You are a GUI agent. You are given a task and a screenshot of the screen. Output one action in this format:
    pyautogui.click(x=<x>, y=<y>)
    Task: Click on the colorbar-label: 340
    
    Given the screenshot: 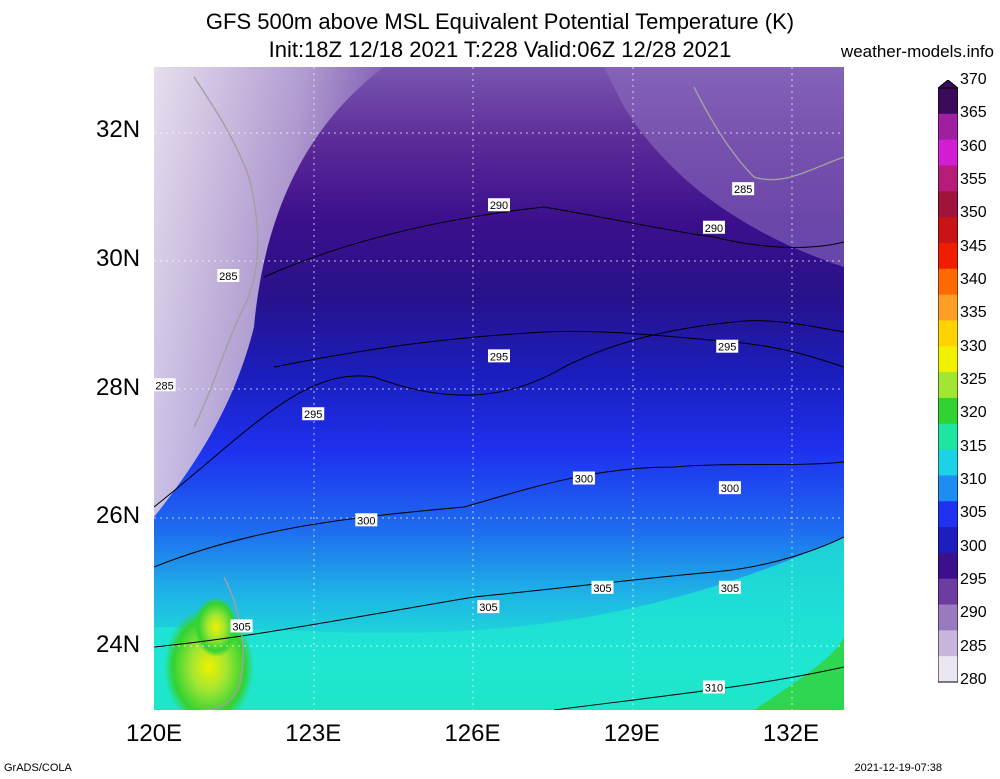 What is the action you would take?
    pyautogui.click(x=973, y=279)
    